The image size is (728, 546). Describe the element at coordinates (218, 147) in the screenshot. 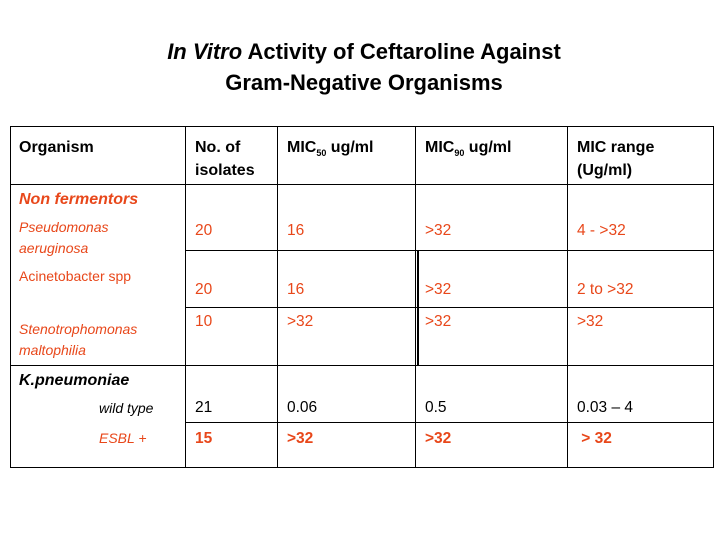

I see `header-isolates-line1: No. of` at that location.